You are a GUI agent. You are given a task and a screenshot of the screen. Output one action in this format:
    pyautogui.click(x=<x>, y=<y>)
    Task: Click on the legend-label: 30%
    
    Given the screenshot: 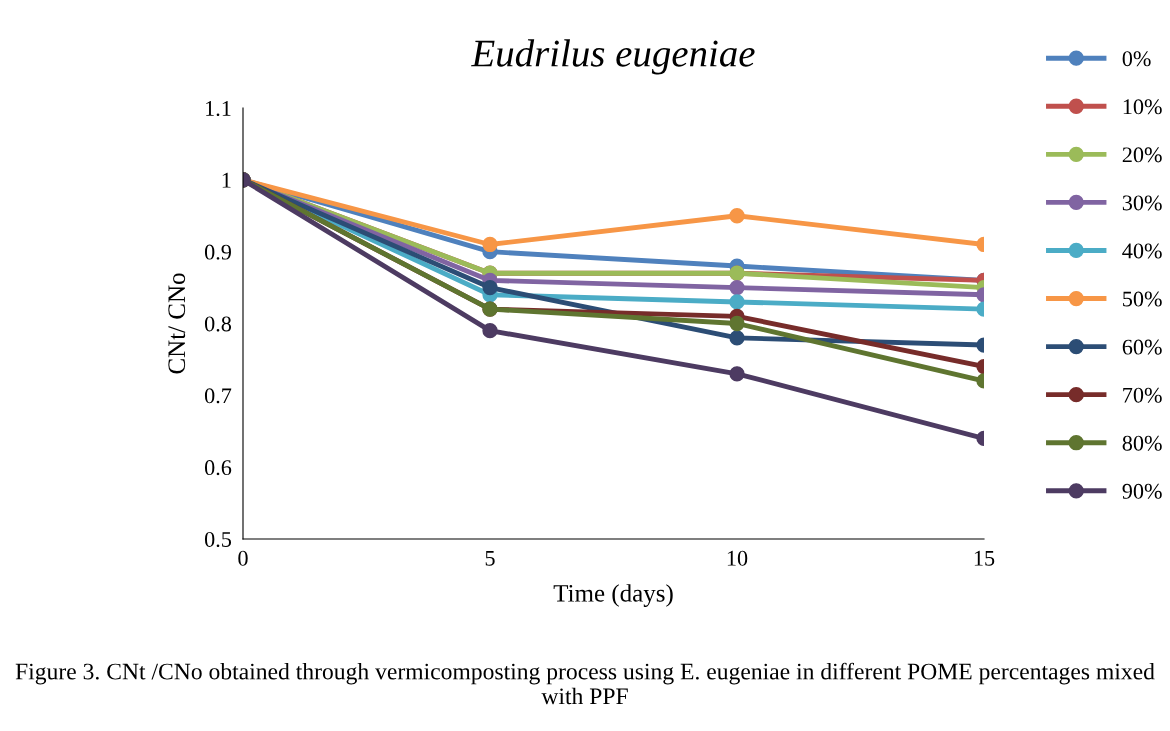 What is the action you would take?
    pyautogui.click(x=1142, y=203)
    